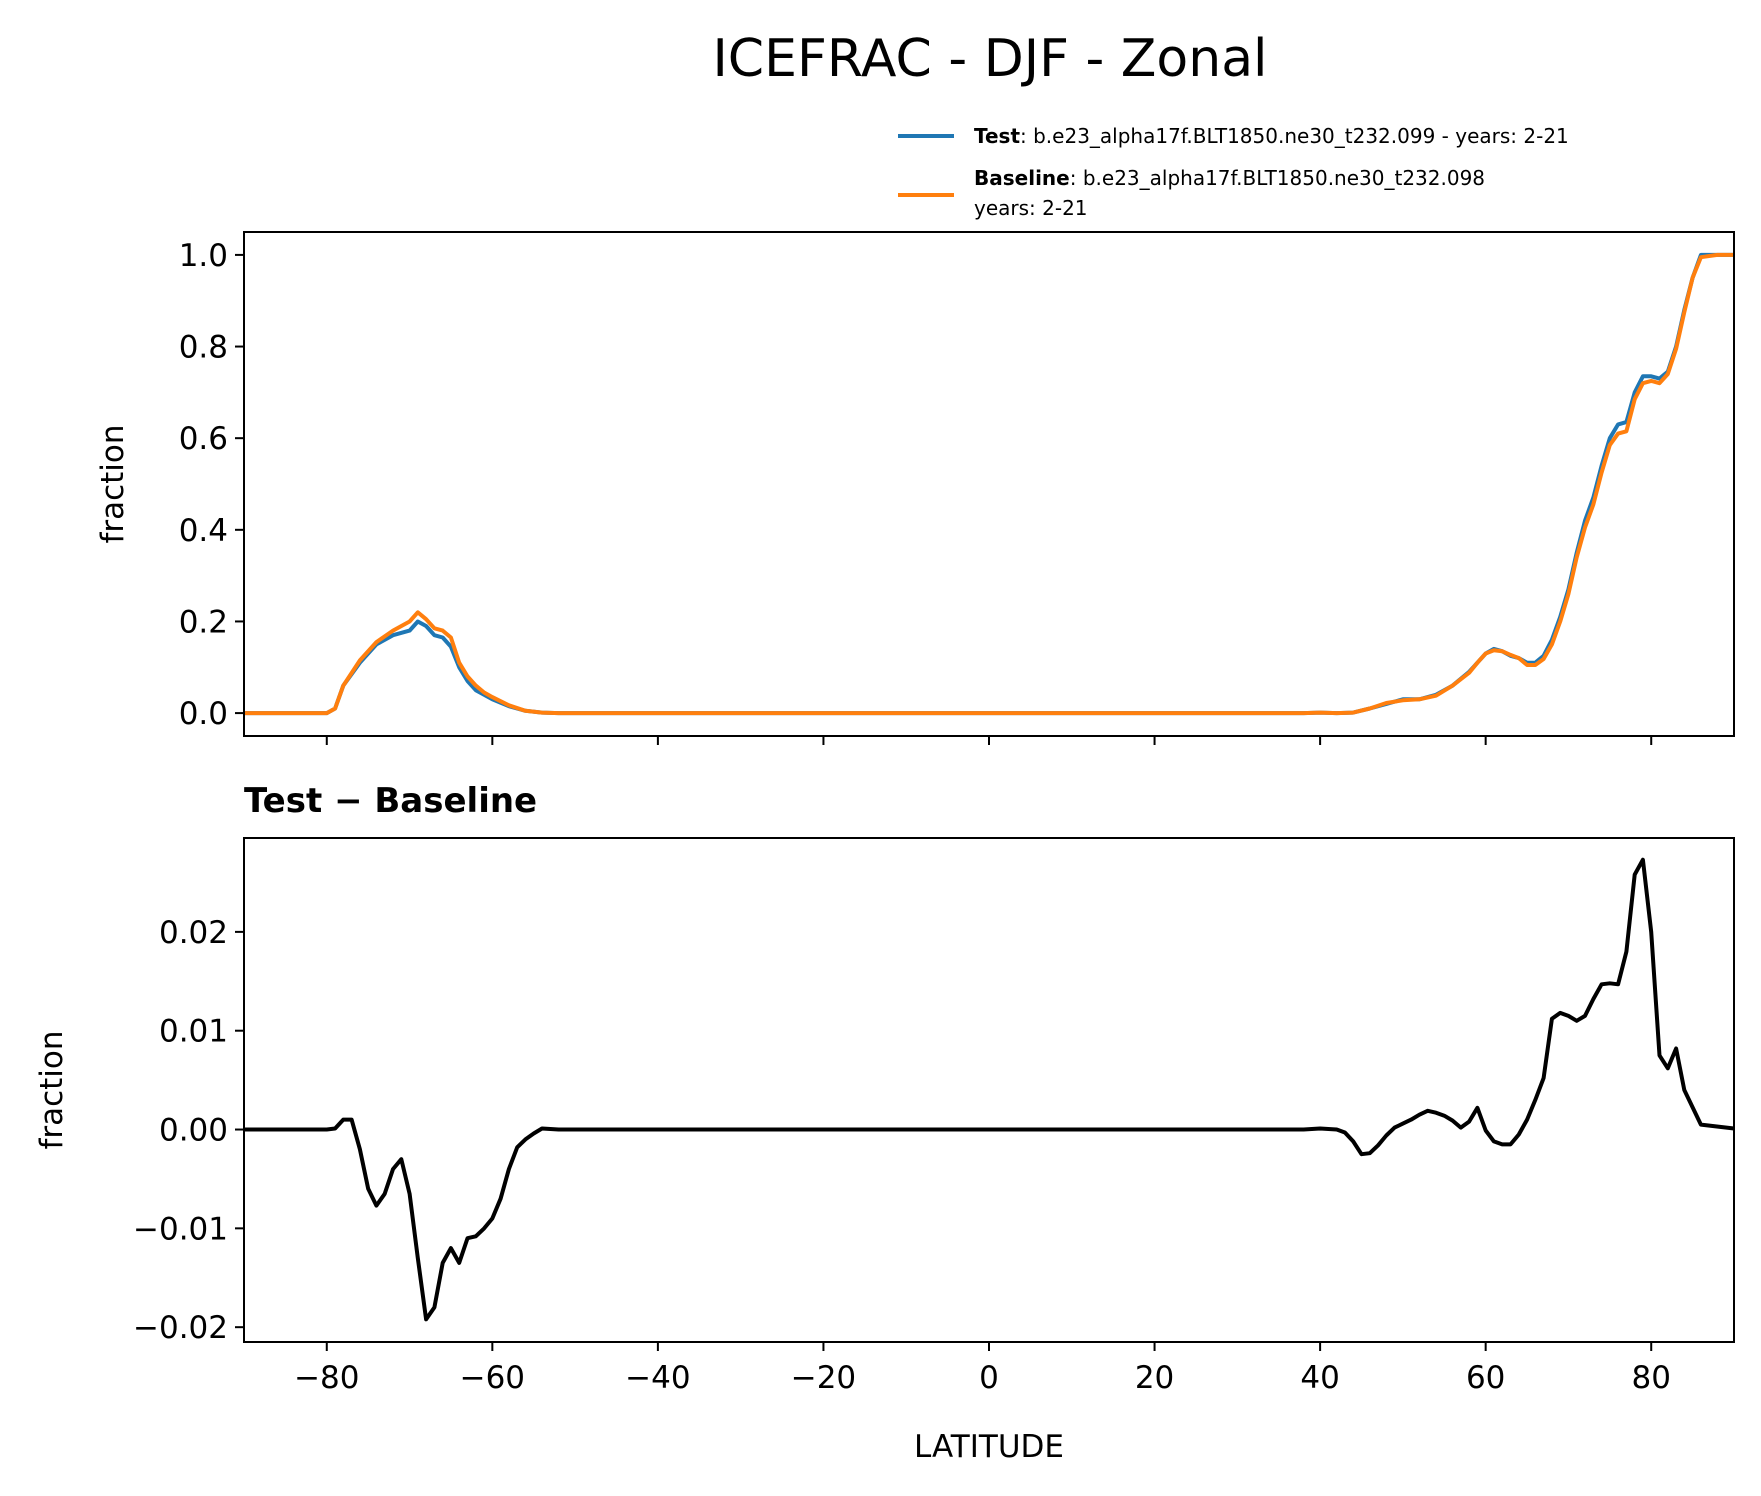  Describe the element at coordinates (52, 1089) in the screenshot. I see `bottom-y-axis-label: fraction` at that location.